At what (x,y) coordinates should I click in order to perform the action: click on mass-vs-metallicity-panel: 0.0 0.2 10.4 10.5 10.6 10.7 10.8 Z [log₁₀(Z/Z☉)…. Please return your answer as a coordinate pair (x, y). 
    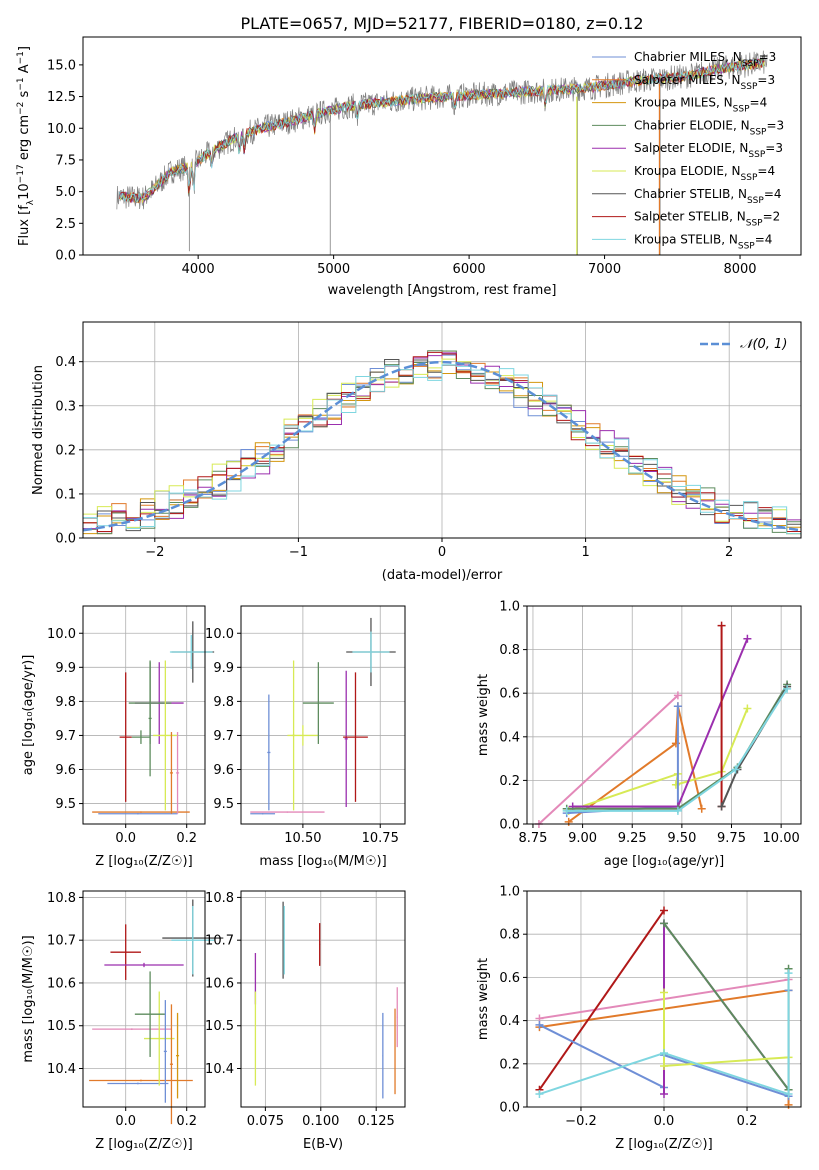
    Looking at the image, I should click on (122, 1021).